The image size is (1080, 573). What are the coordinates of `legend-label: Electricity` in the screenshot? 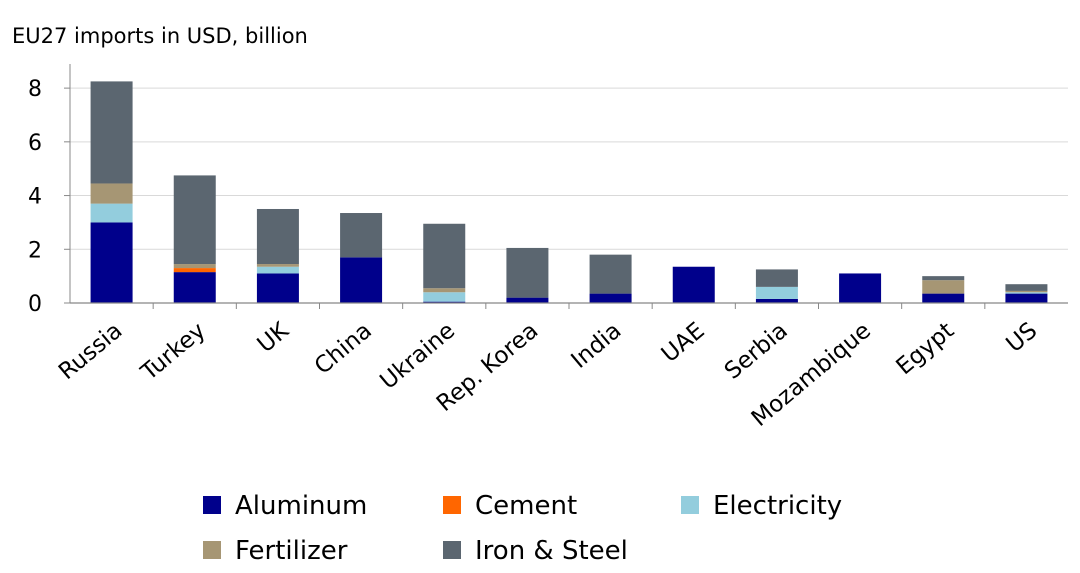 It's located at (777, 506).